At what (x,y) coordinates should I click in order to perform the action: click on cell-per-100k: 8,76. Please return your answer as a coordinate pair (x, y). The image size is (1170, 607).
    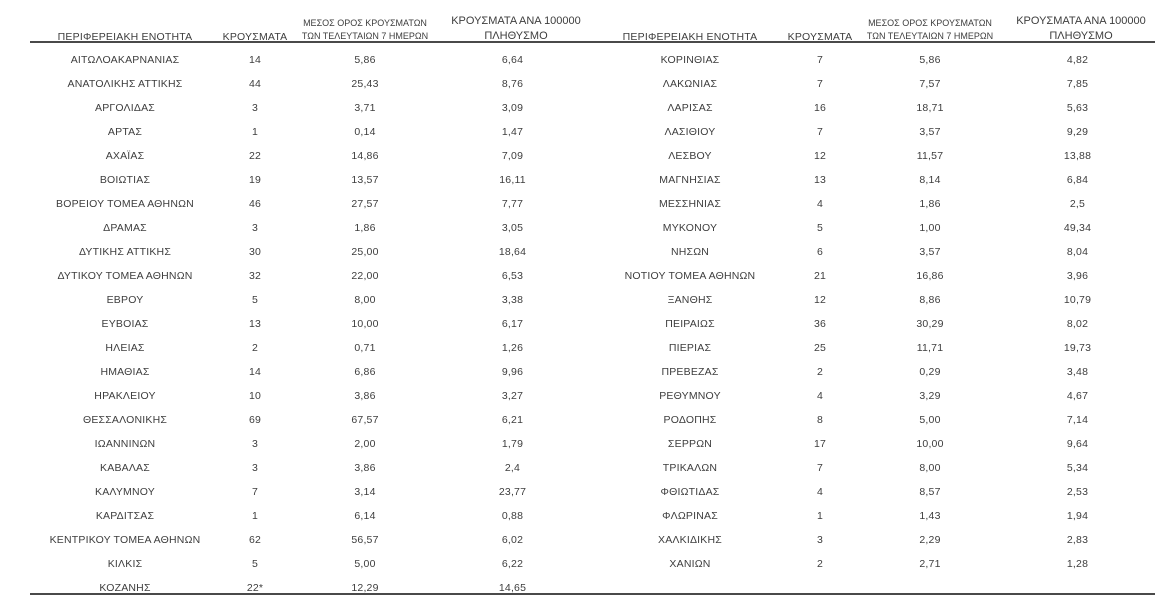
    Looking at the image, I should click on (512, 84).